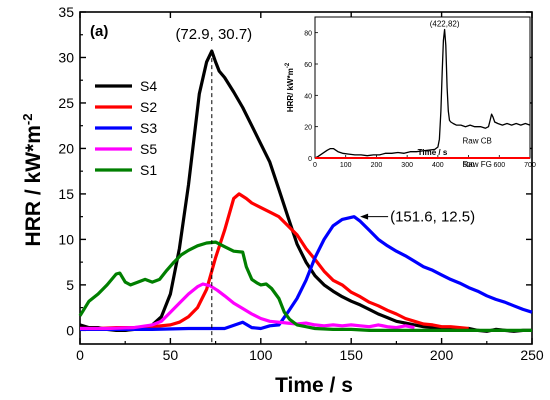  Describe the element at coordinates (66, 148) in the screenshot. I see `y-tick-label: 20` at that location.